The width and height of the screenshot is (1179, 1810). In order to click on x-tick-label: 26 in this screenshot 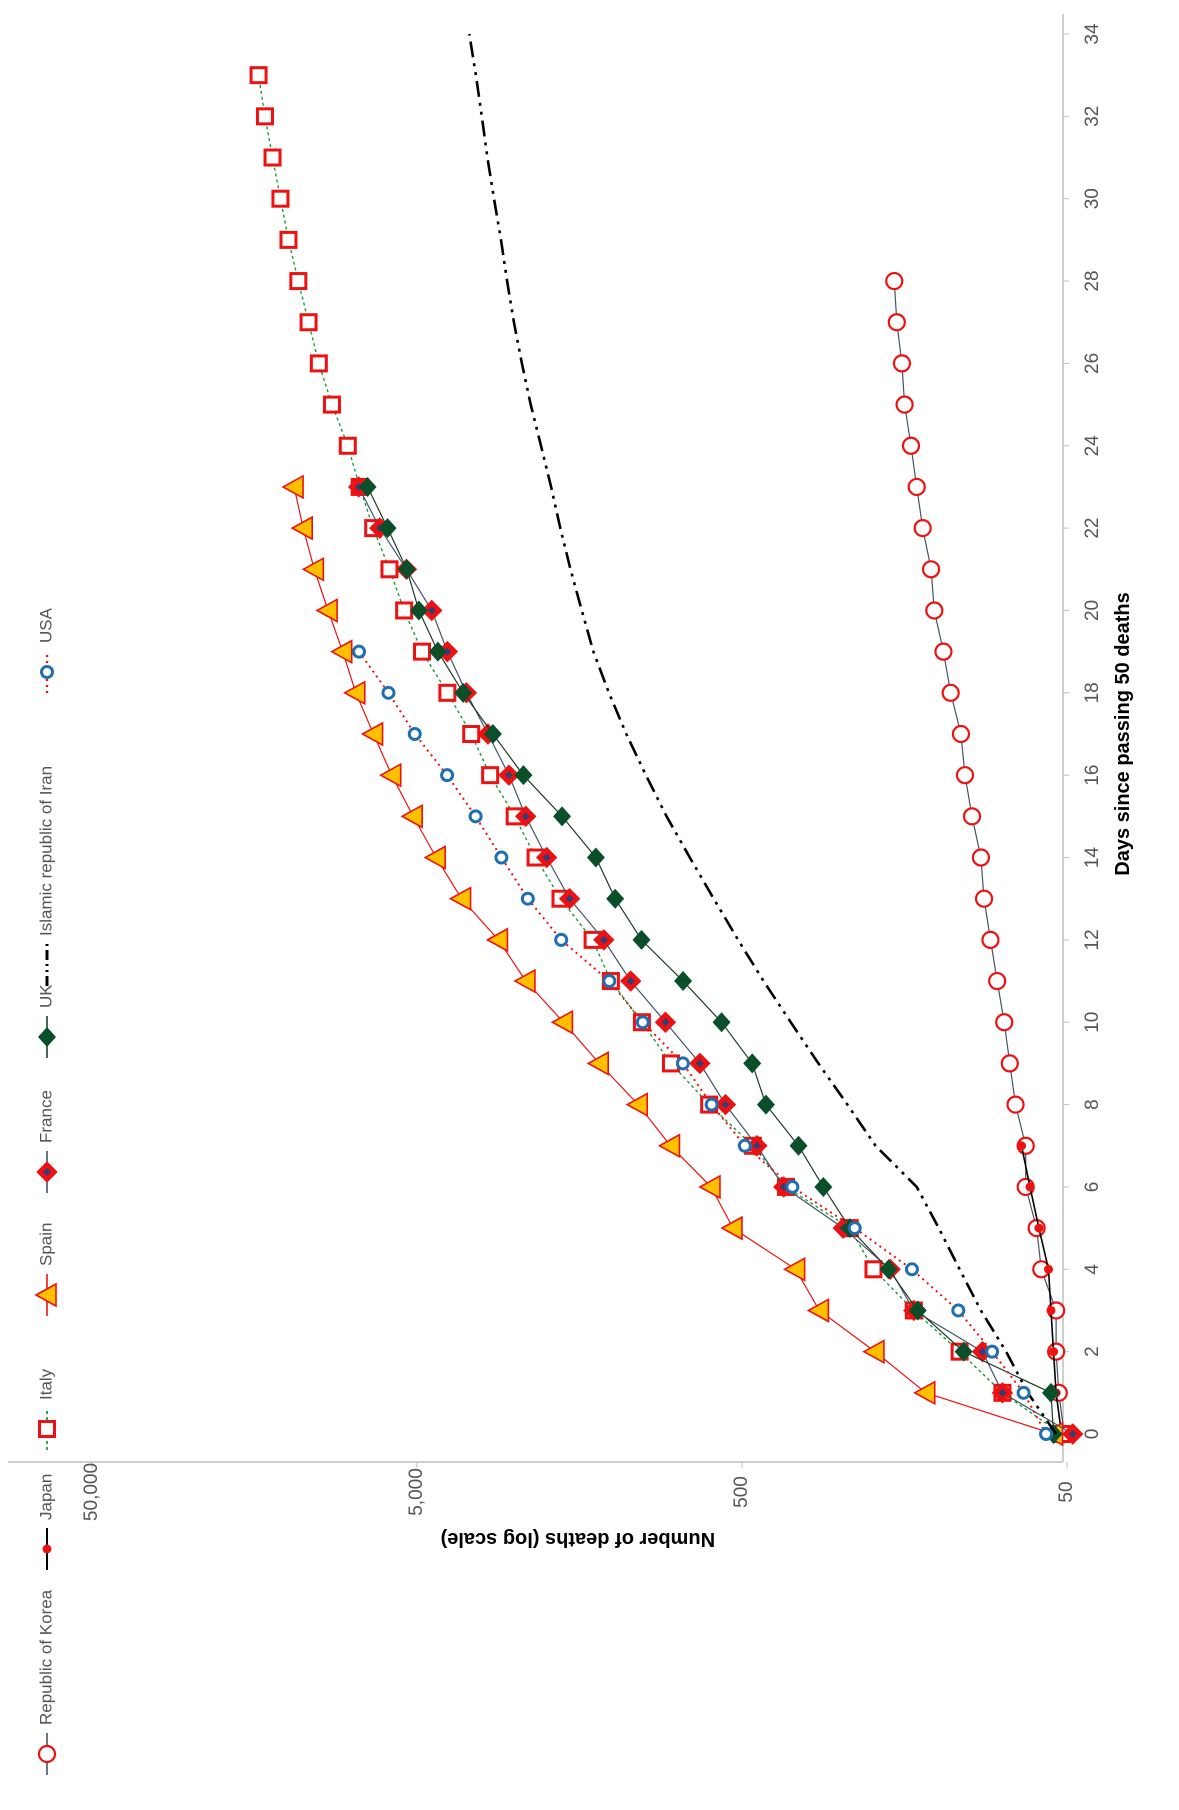, I will do `click(1092, 363)`.